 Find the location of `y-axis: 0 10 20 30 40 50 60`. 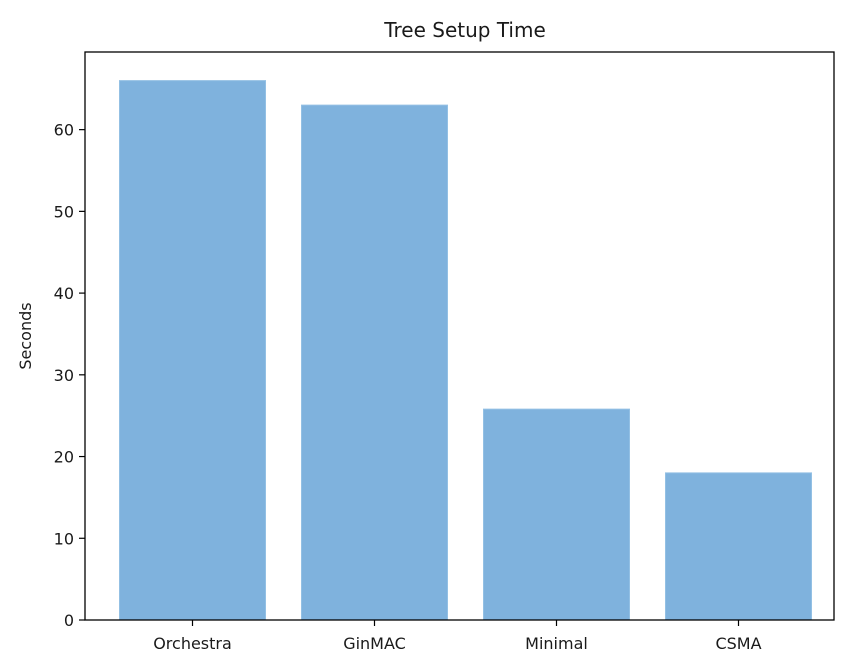

y-axis: 0 10 20 30 40 50 60 is located at coordinates (69, 375).